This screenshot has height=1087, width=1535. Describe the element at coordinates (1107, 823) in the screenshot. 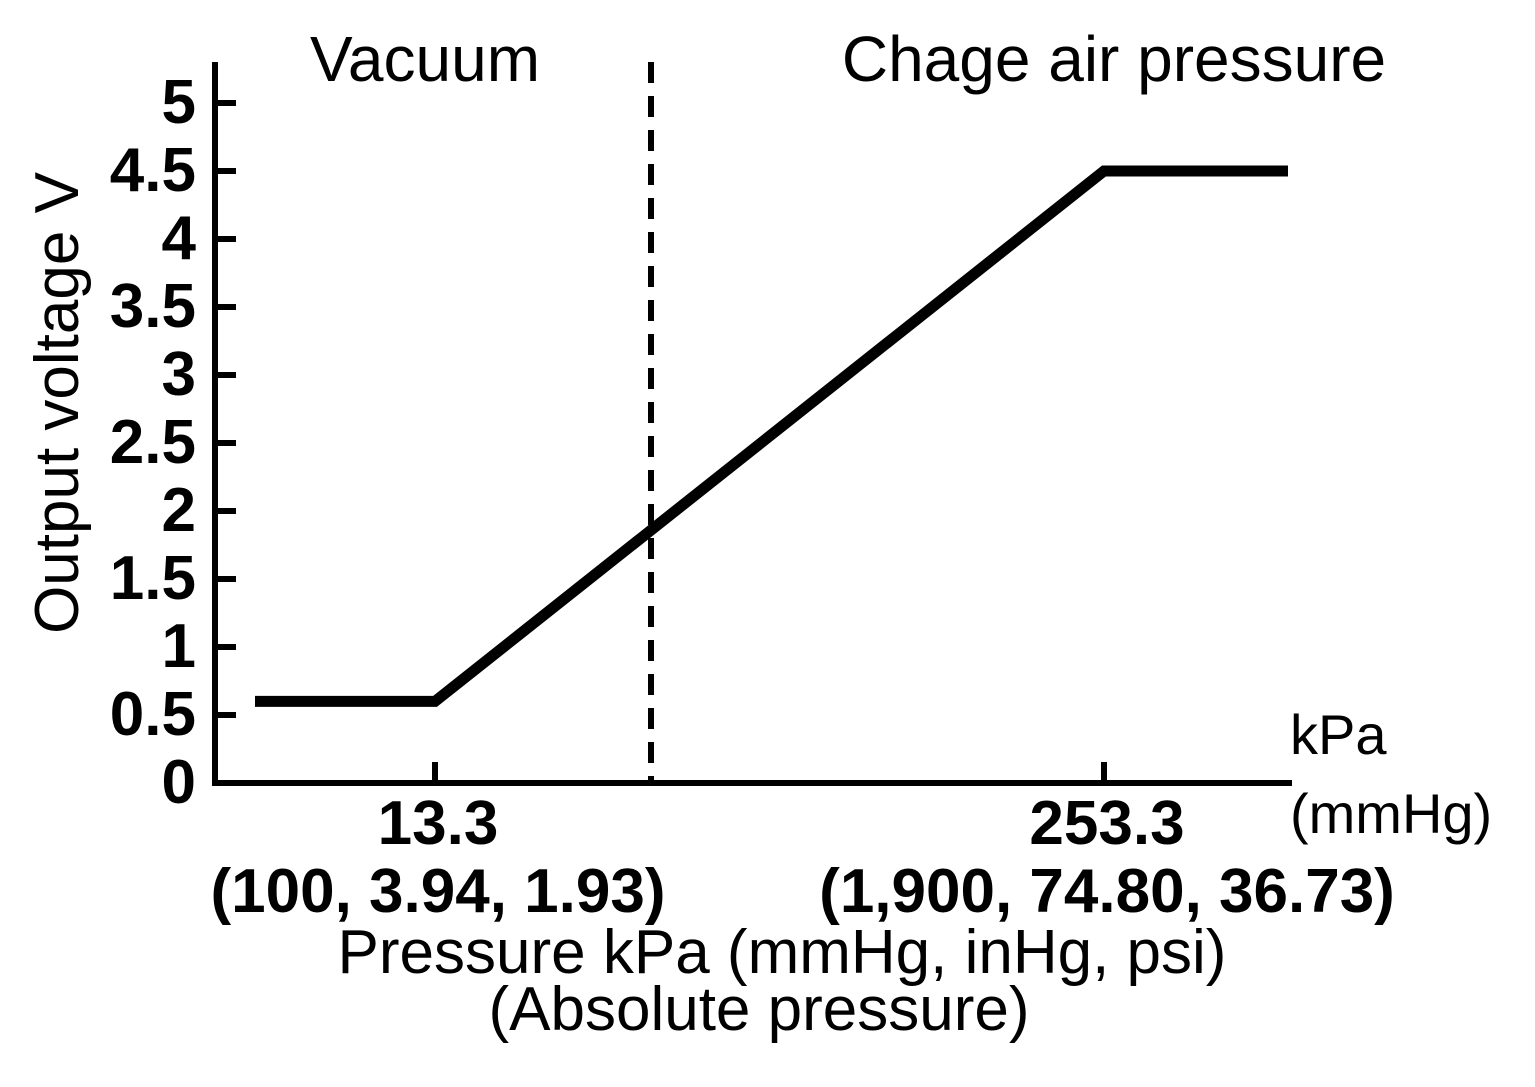

I see `x-tick-label-253.3: 253.3` at that location.